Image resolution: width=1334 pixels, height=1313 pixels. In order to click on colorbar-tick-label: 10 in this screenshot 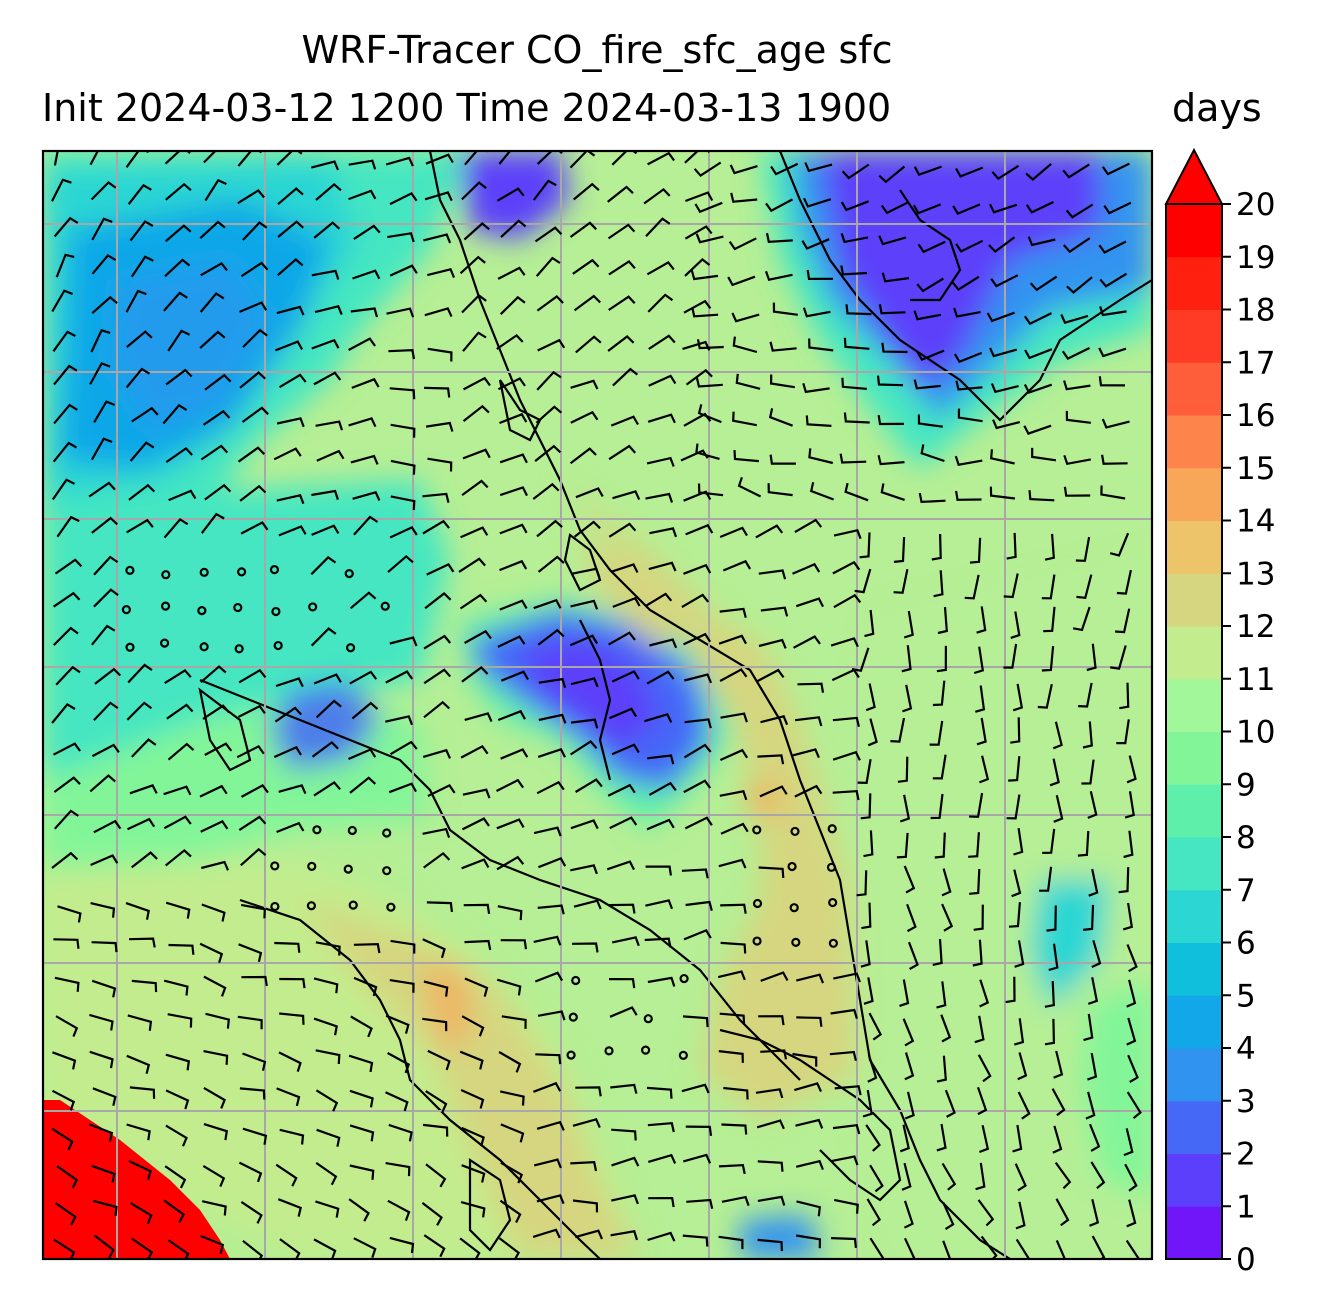, I will do `click(1255, 733)`.